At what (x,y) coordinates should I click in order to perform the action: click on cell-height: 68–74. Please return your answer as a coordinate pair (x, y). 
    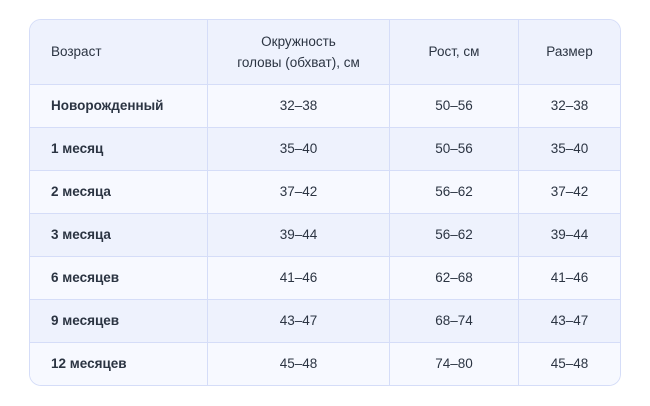
    Looking at the image, I should click on (454, 320).